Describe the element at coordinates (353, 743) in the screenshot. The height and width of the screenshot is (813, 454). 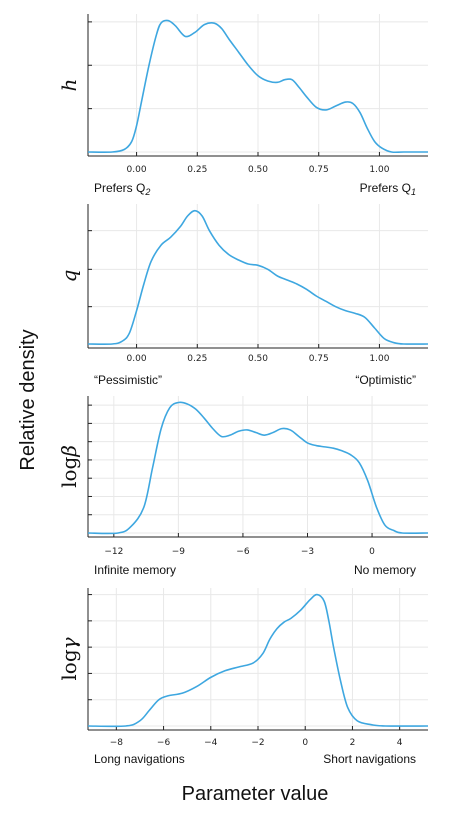
I see `x-tick-label: 2` at that location.